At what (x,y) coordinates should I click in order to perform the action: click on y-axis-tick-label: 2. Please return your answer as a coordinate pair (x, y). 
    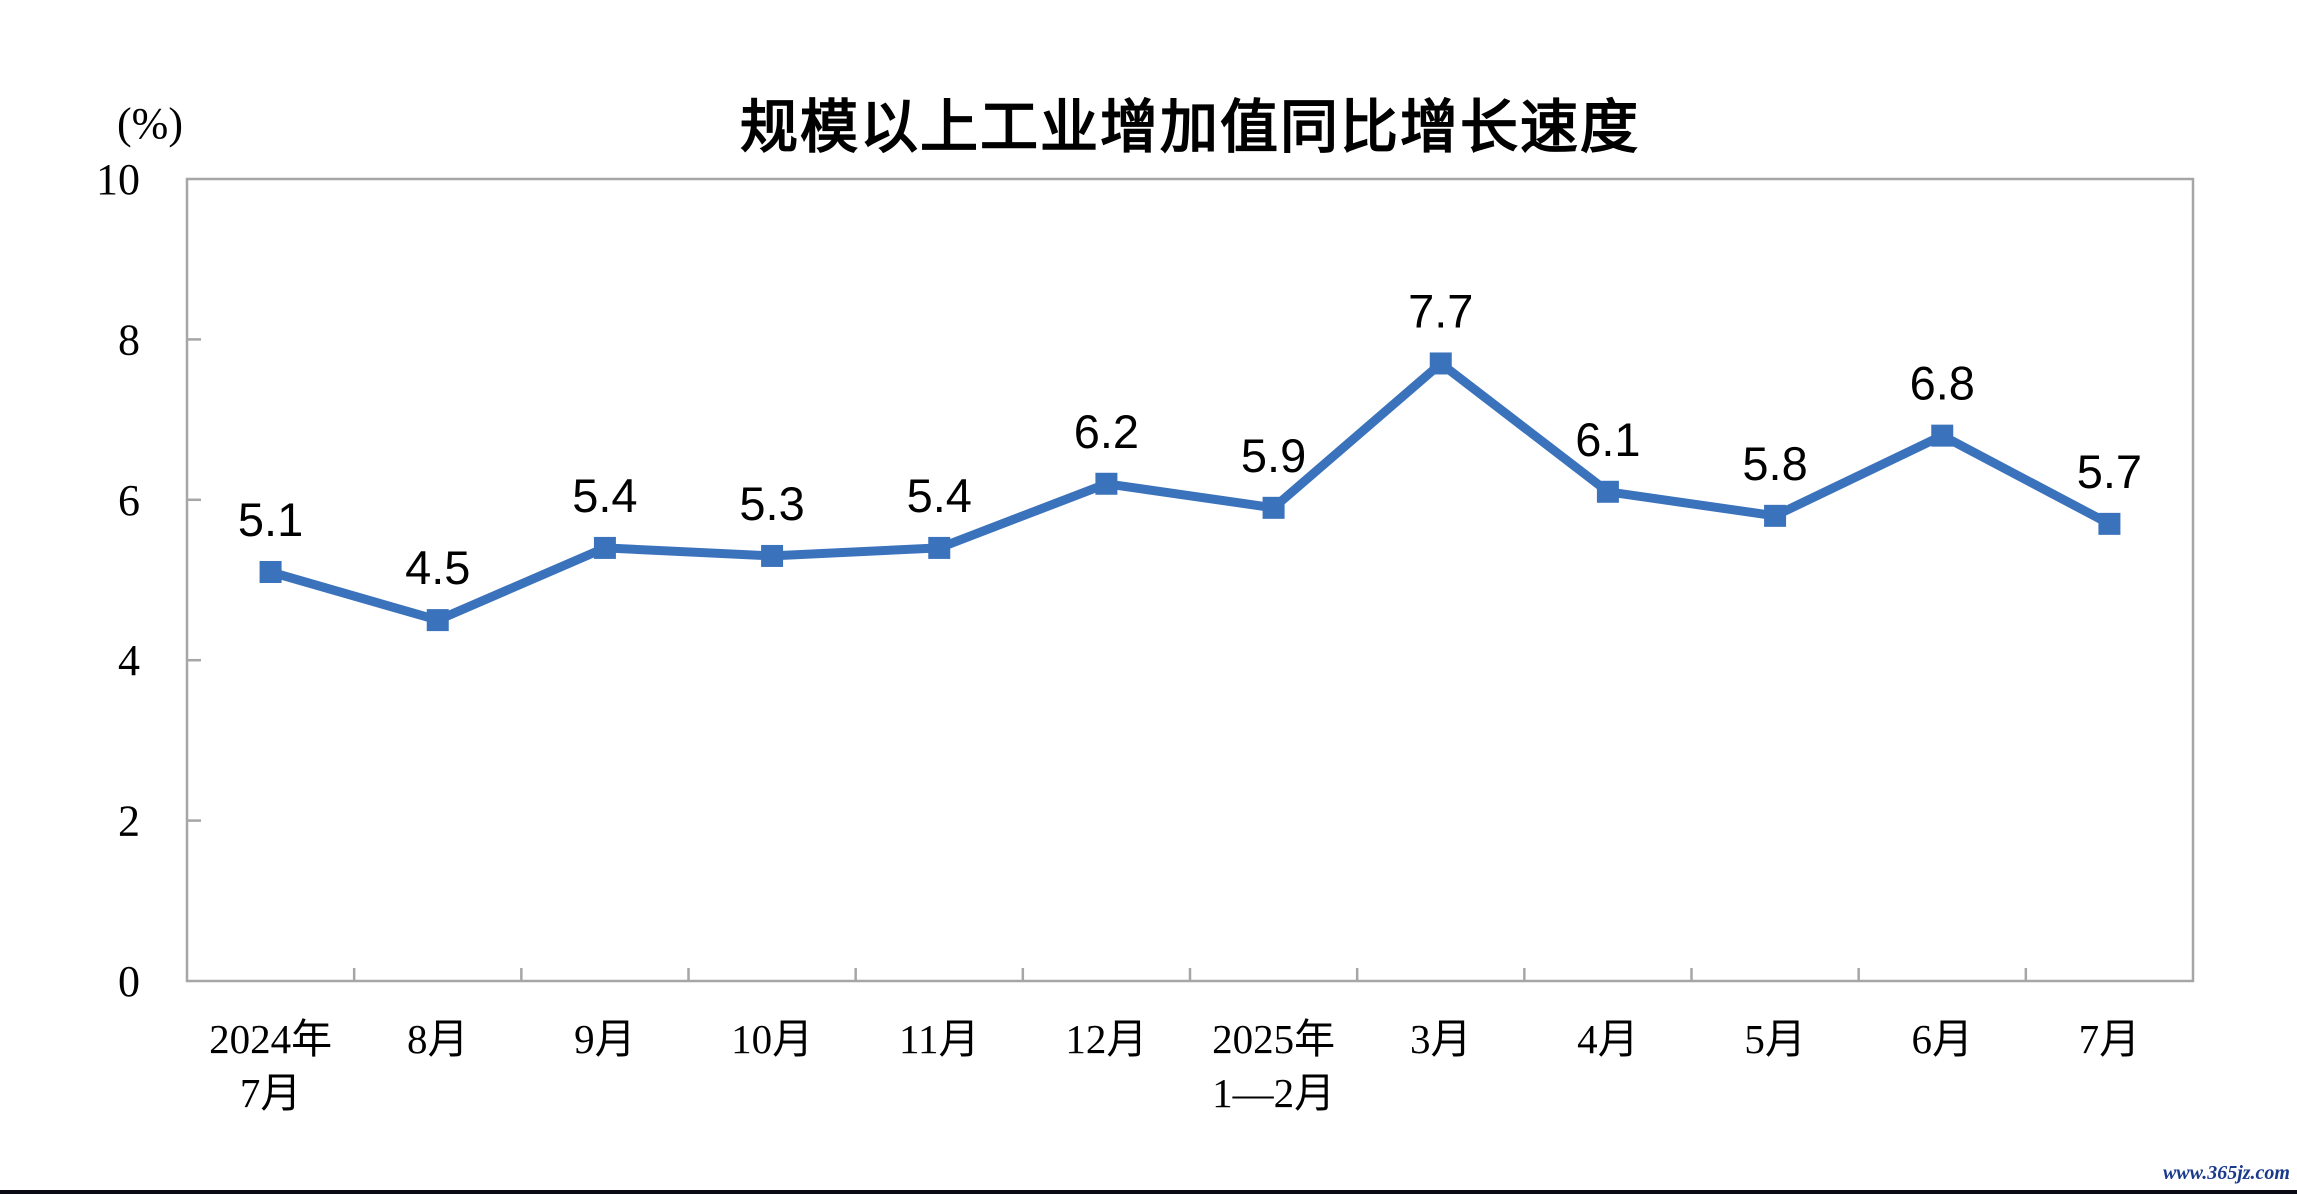
    Looking at the image, I should click on (129, 821).